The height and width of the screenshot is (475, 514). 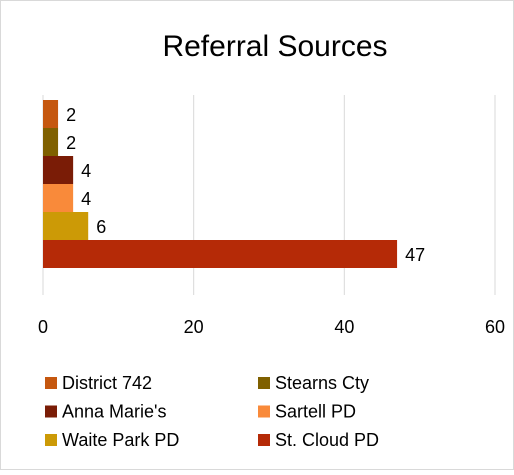 I want to click on x-tick-label: 60, so click(x=495, y=327).